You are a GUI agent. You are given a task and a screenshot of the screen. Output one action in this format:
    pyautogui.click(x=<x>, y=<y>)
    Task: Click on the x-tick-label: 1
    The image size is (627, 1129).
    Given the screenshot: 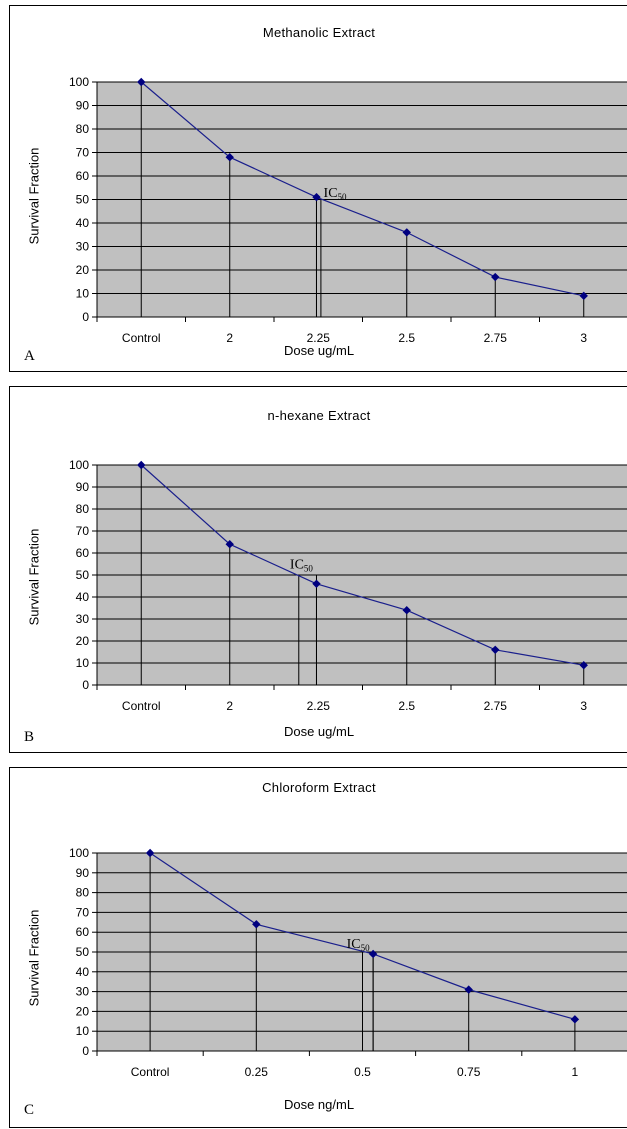 What is the action you would take?
    pyautogui.click(x=575, y=1072)
    